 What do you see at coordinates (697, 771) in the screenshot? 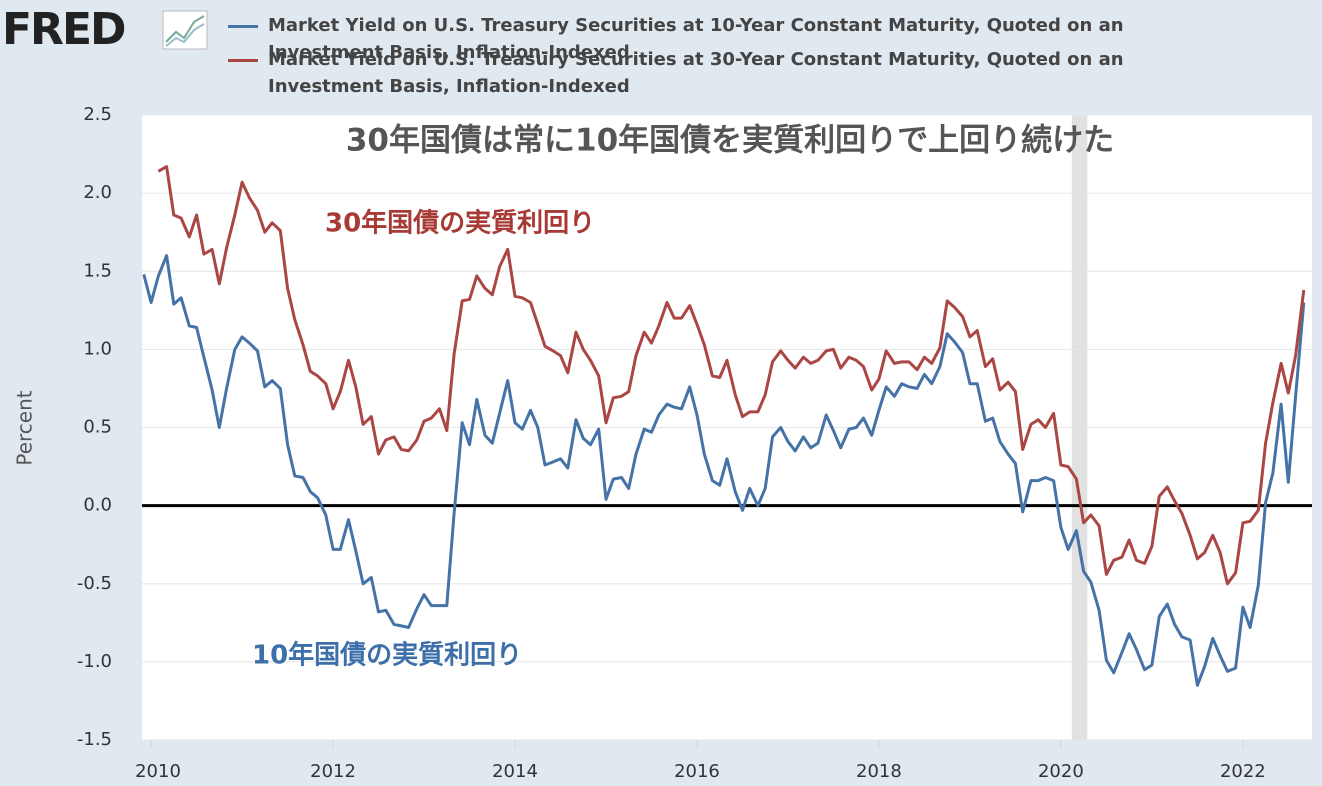
I see `x-tick-label: 2016` at bounding box center [697, 771].